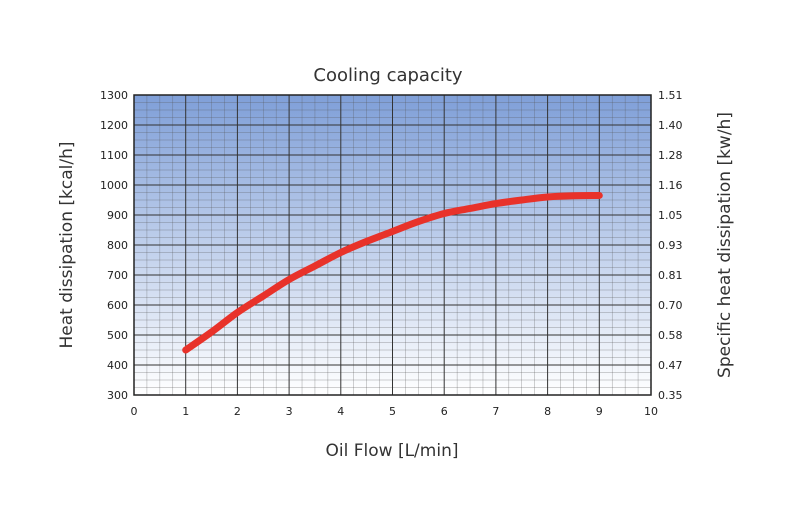 This screenshot has height=530, width=800. Describe the element at coordinates (67, 245) in the screenshot. I see `y-axis-label: Heat dissipation [kcal/h]` at that location.